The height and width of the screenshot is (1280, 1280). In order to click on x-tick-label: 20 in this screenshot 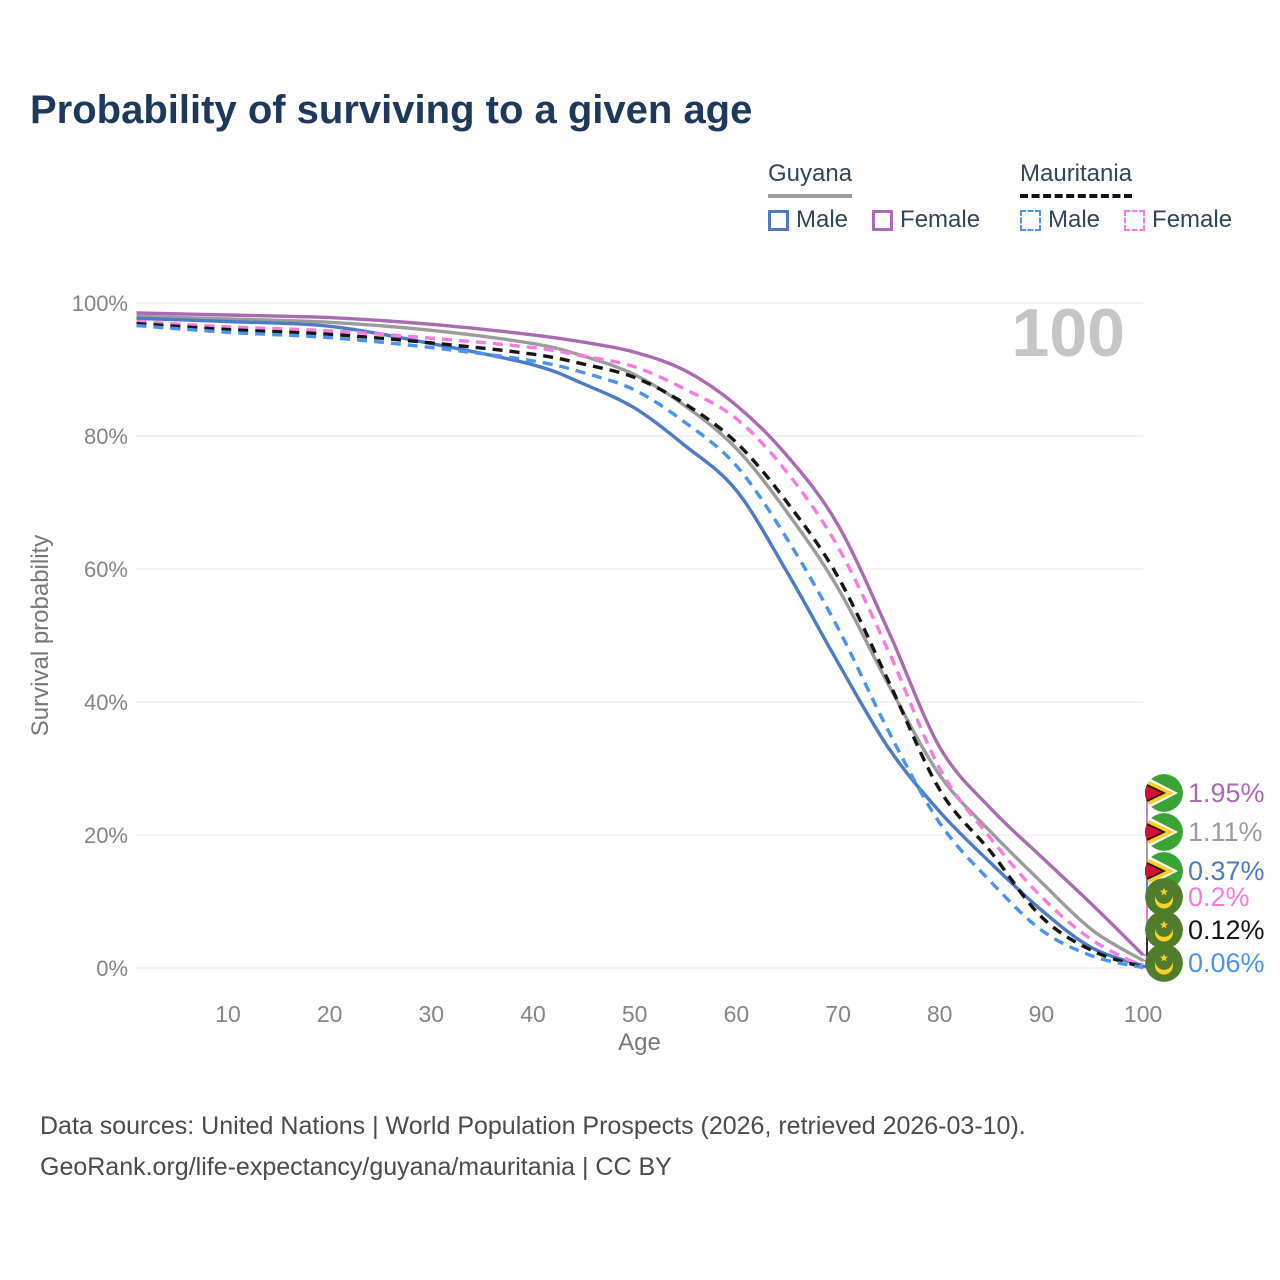, I will do `click(330, 1014)`.